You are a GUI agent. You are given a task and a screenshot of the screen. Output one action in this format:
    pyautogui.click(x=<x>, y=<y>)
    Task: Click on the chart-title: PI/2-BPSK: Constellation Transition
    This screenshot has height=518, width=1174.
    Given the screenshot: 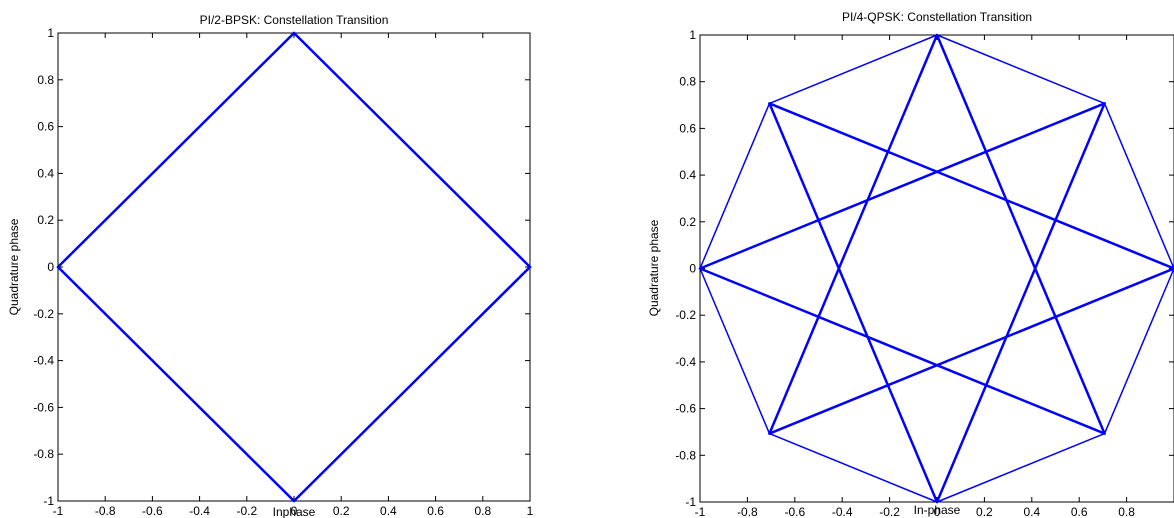 What is the action you would take?
    pyautogui.click(x=294, y=20)
    